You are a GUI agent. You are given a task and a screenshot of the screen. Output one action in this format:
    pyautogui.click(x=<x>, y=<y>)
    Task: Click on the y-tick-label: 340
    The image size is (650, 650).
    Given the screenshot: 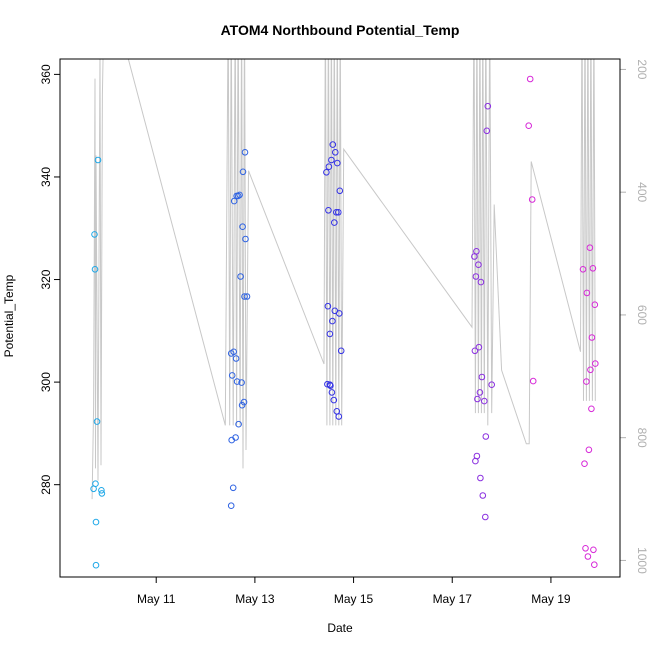 What is the action you would take?
    pyautogui.click(x=46, y=177)
    